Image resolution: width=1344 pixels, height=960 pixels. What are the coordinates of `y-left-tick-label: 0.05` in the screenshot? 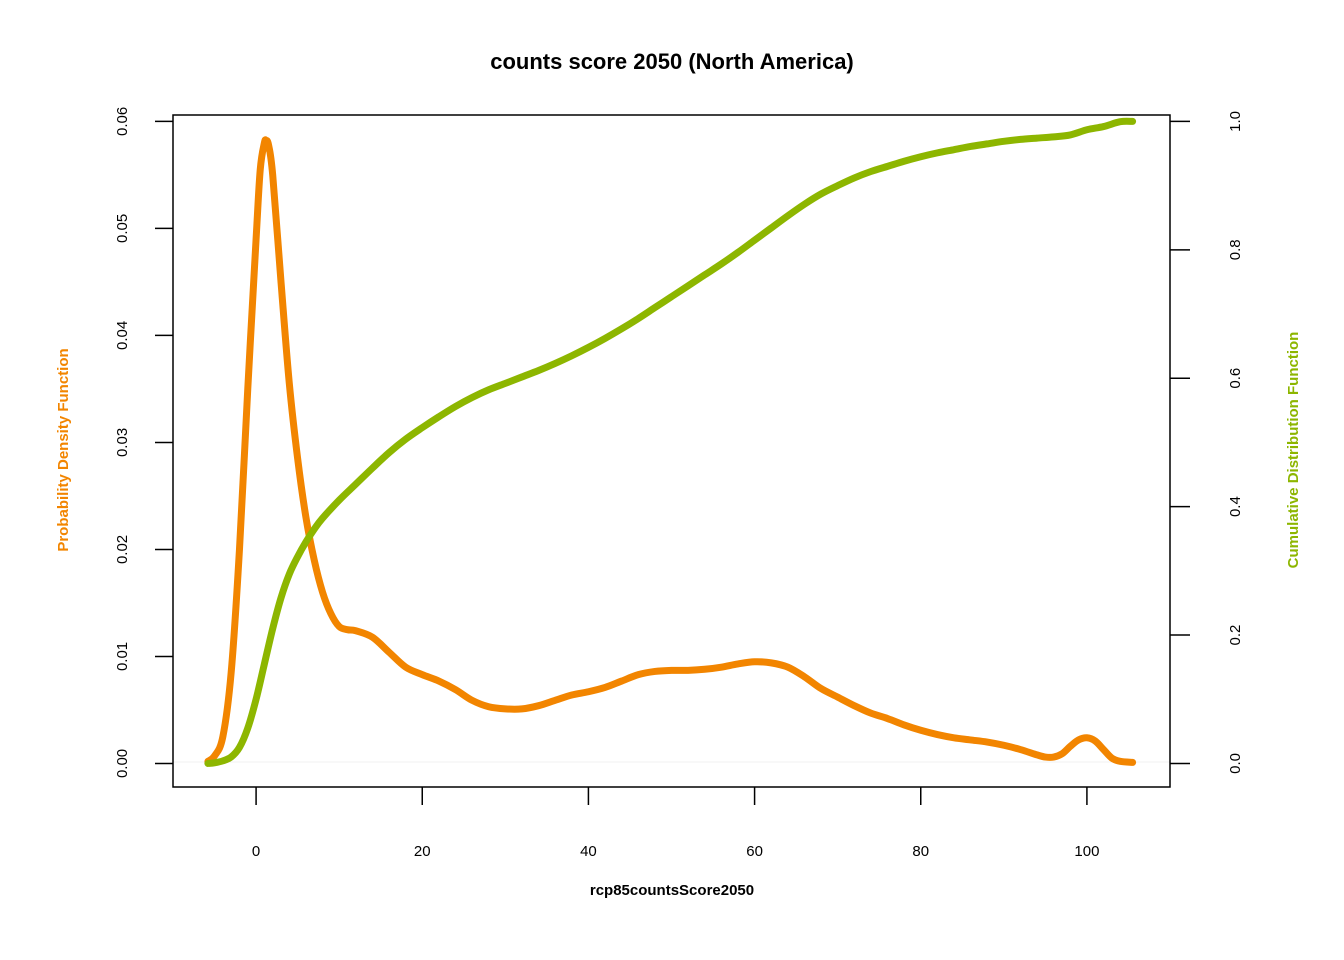 It's located at (122, 228).